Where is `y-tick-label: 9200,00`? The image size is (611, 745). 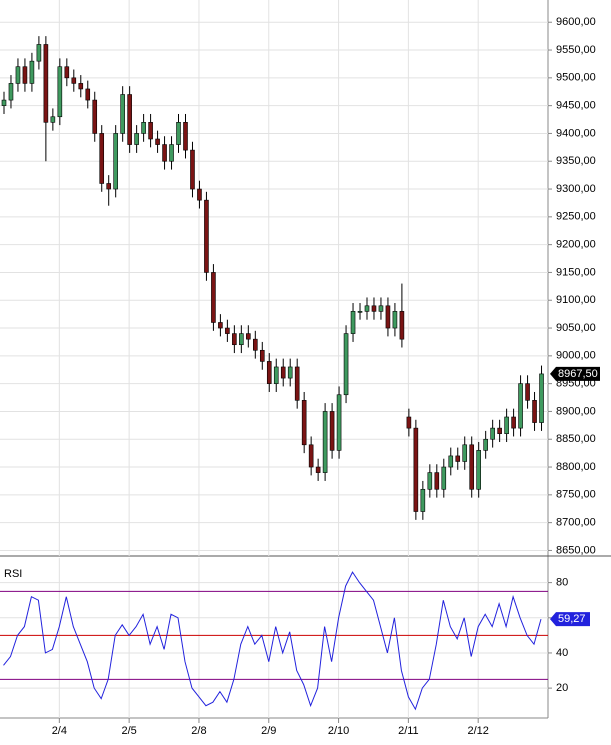 y-tick-label: 9200,00 is located at coordinates (576, 245).